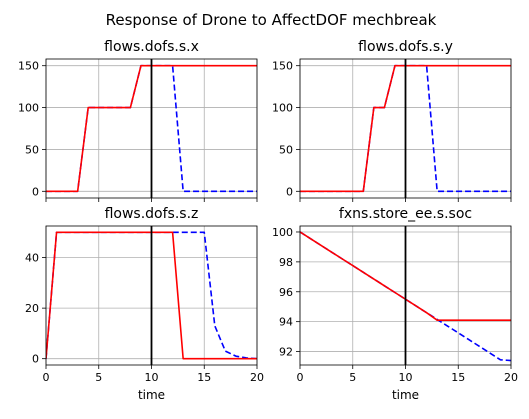 Image resolution: width=529 pixels, height=419 pixels. What do you see at coordinates (32, 308) in the screenshot?
I see `y-tick-label: 20` at bounding box center [32, 308].